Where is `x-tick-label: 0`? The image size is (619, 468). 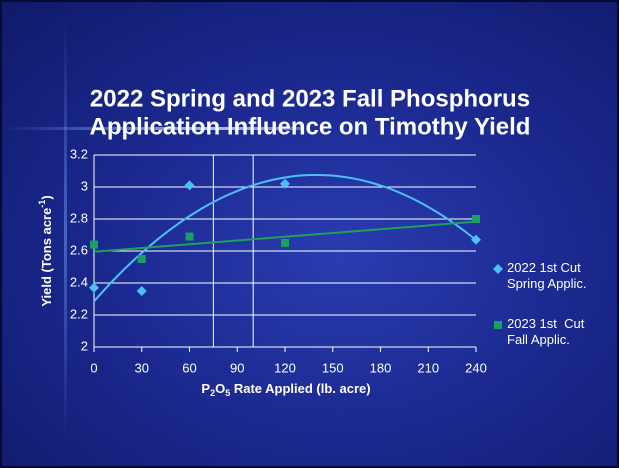 x-tick-label: 0 is located at coordinates (93, 367).